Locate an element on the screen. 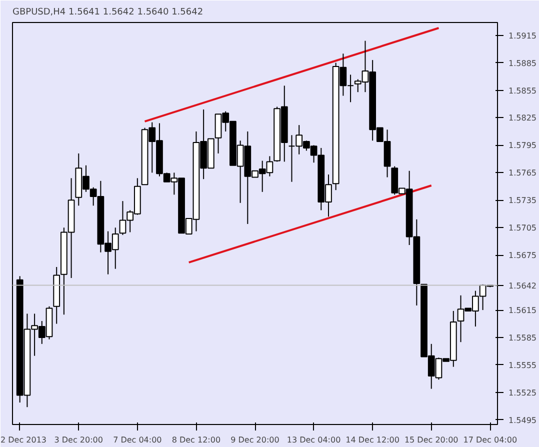 This screenshot has width=539, height=447. y-tick-label: 1.5525 is located at coordinates (522, 393).